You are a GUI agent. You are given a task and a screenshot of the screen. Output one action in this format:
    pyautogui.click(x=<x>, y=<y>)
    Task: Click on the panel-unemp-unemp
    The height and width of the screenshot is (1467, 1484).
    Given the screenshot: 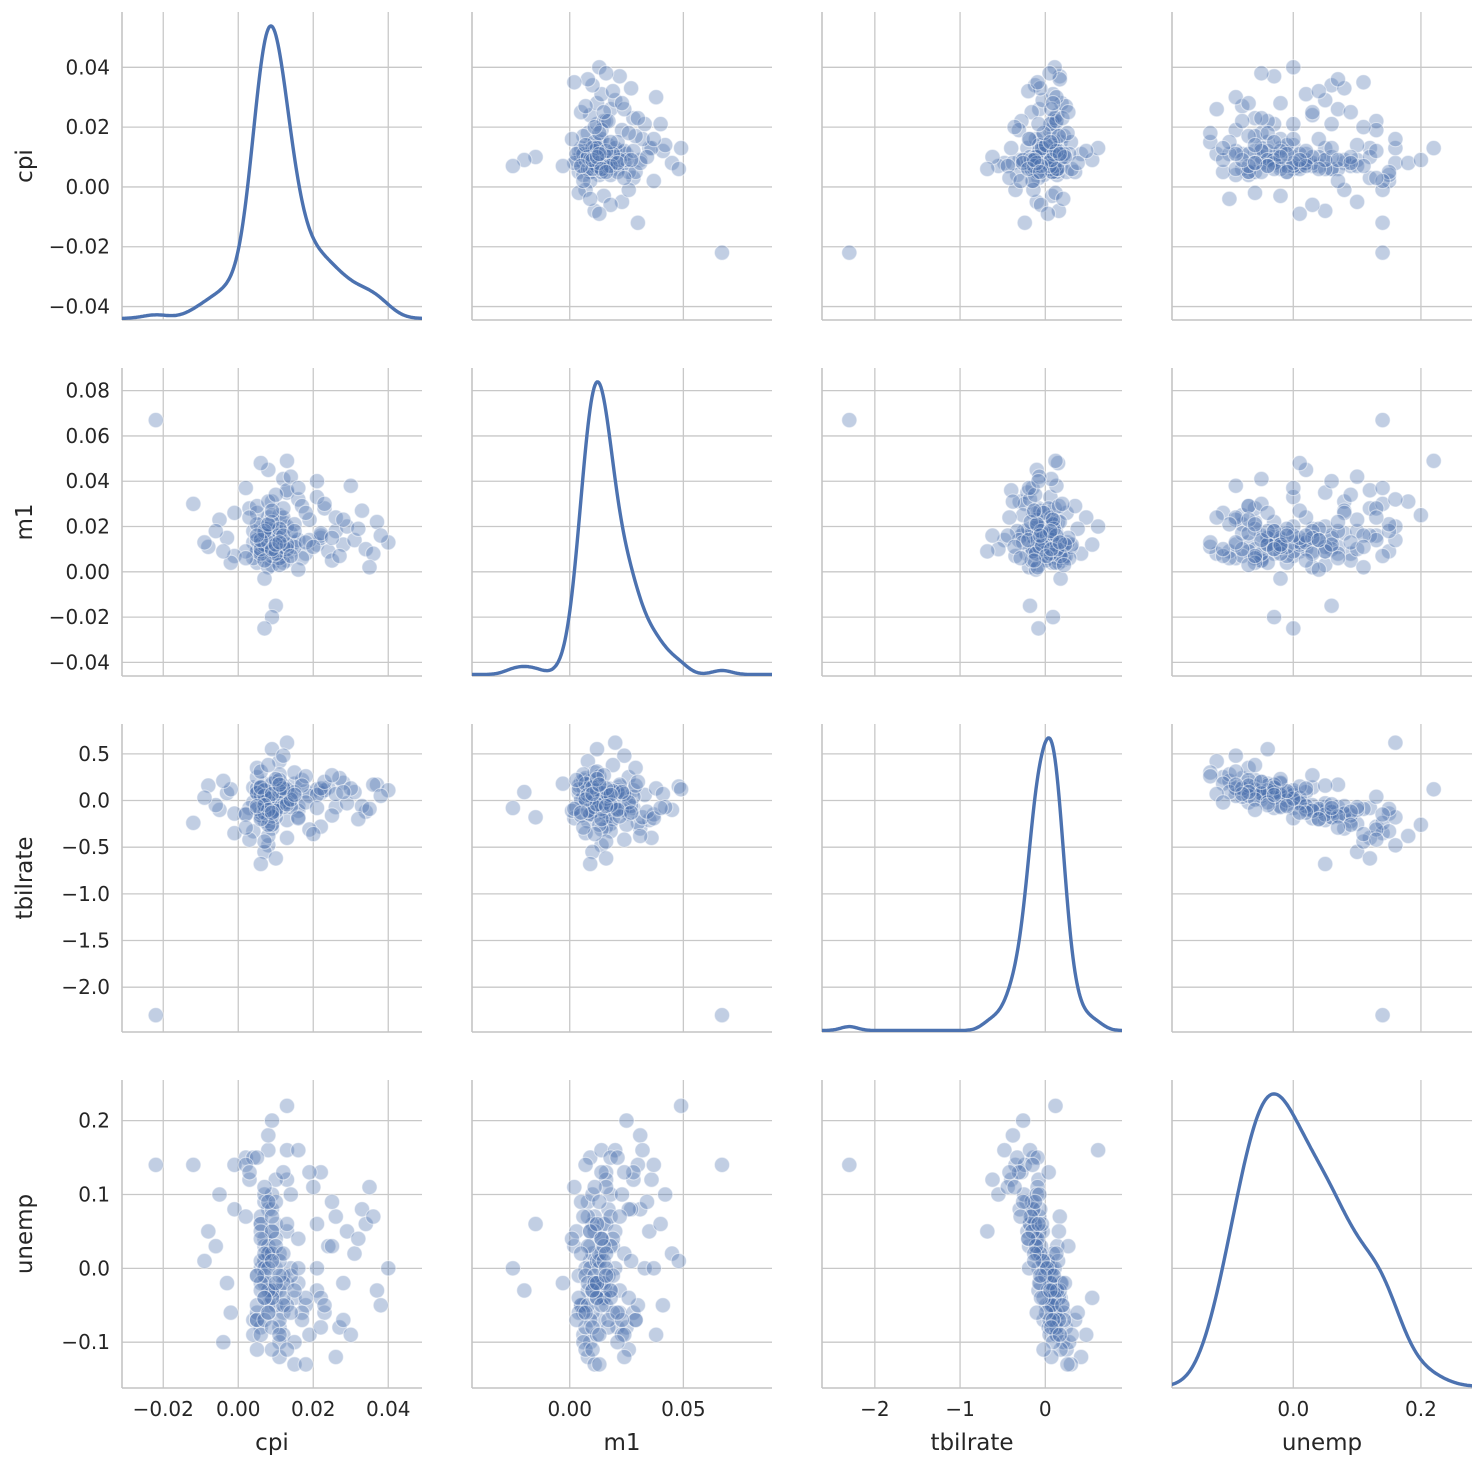 What is the action you would take?
    pyautogui.click(x=1321, y=1234)
    